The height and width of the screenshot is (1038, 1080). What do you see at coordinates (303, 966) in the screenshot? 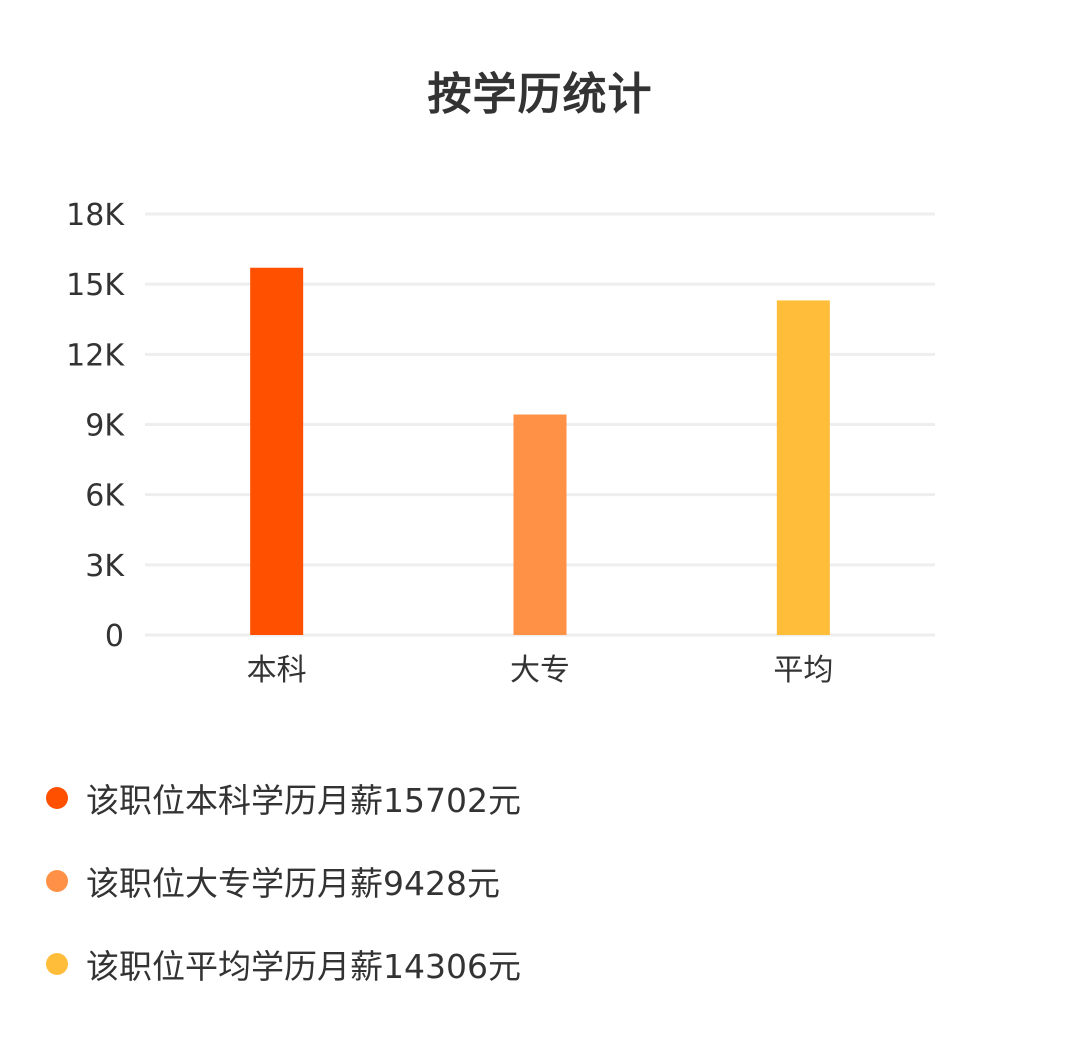
I see `legend-label: 该职位平均学历月薪14306元` at bounding box center [303, 966].